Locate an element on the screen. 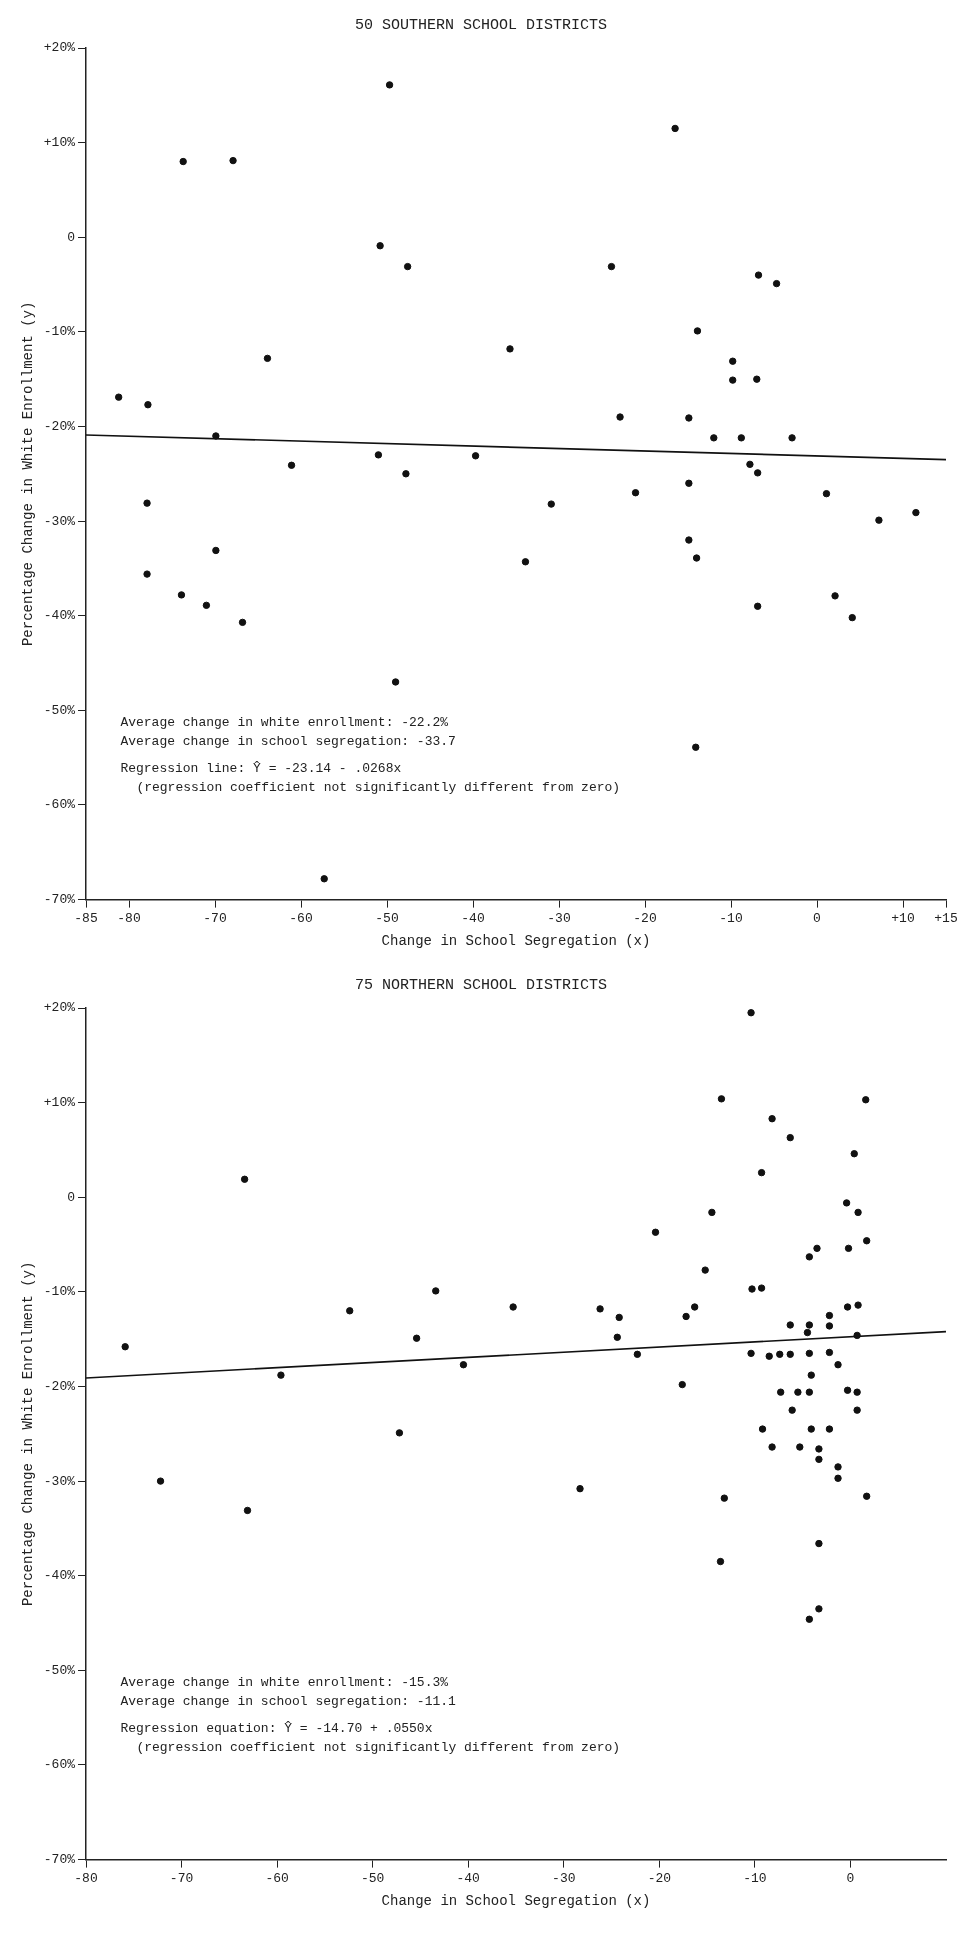  x-tick-label: -85 is located at coordinates (86, 918).